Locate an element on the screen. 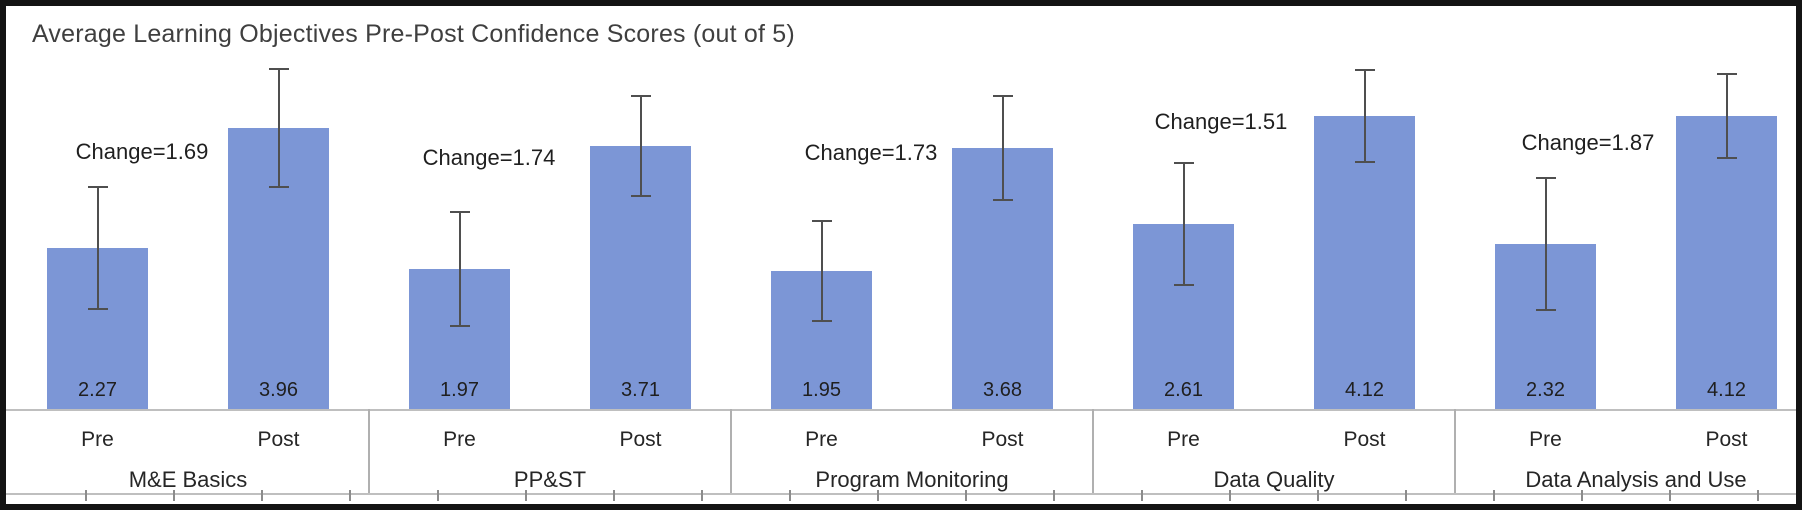 The height and width of the screenshot is (510, 1802). axis-band-bottom-line is located at coordinates (901, 494).